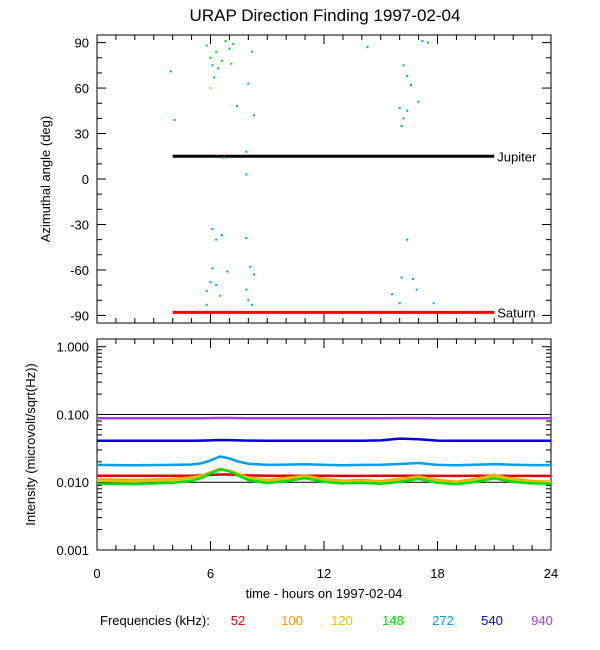 Image resolution: width=600 pixels, height=650 pixels. Describe the element at coordinates (30, 444) in the screenshot. I see `intensity-y-axis-label: Intensity (microvolt/sqrt(Hz))` at that location.